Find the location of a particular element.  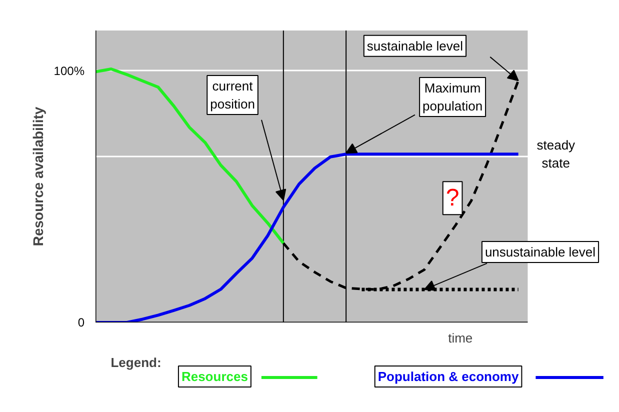

y-tick-label: 100% is located at coordinates (69, 71).